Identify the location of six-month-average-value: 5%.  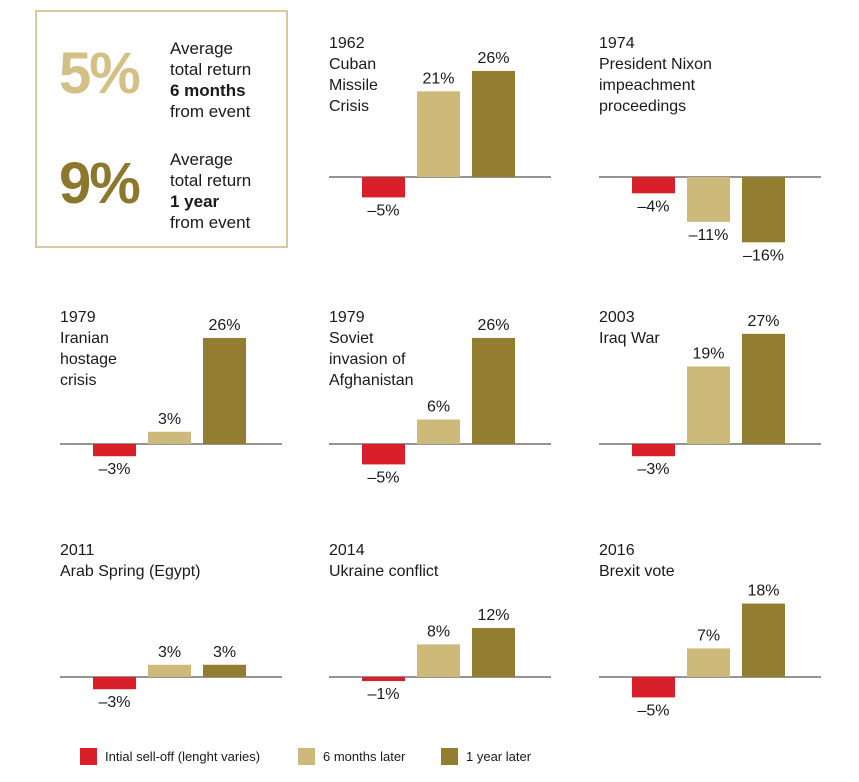
(100, 73).